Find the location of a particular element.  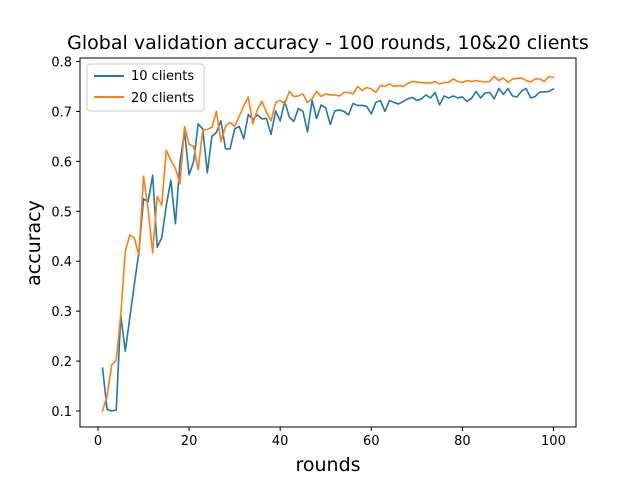

y-tick-label: 0.2 is located at coordinates (61, 362).